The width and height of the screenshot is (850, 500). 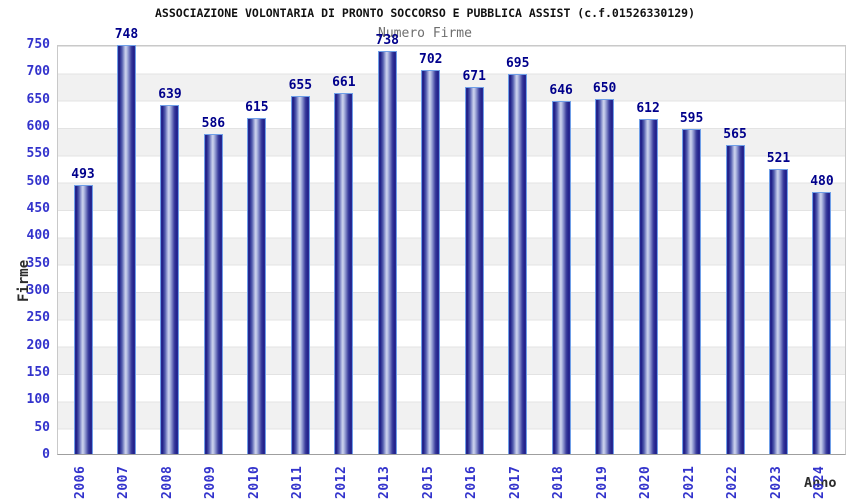 What do you see at coordinates (425, 33) in the screenshot?
I see `chart-subtitle: Numero Firme` at bounding box center [425, 33].